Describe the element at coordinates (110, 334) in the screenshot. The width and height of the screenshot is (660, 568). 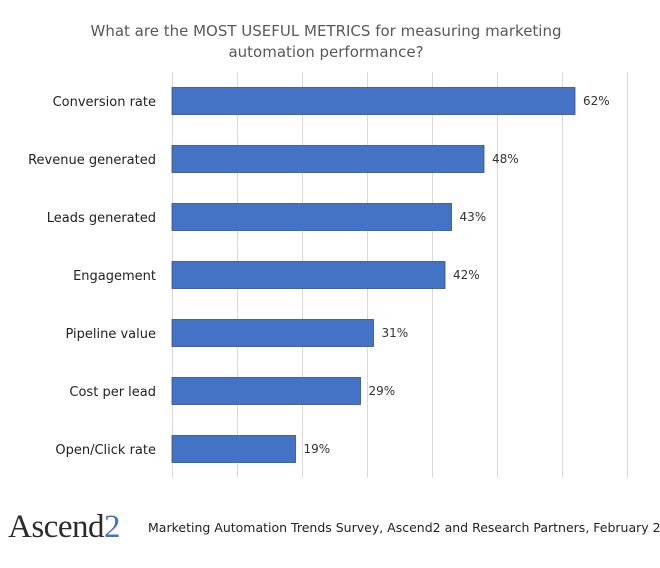
I see `category-label: Pipeline value` at that location.